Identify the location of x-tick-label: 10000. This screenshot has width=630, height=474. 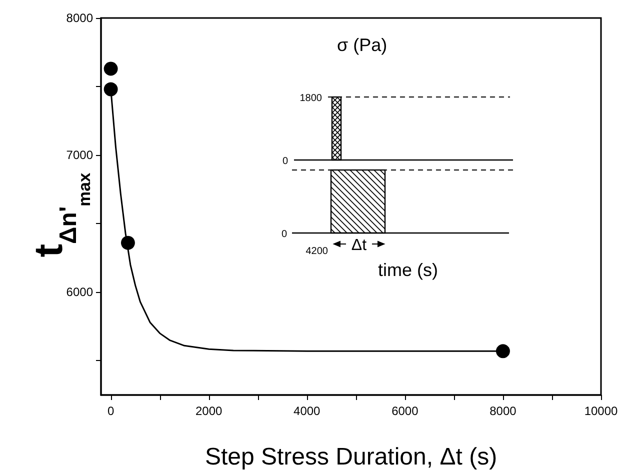
(601, 411).